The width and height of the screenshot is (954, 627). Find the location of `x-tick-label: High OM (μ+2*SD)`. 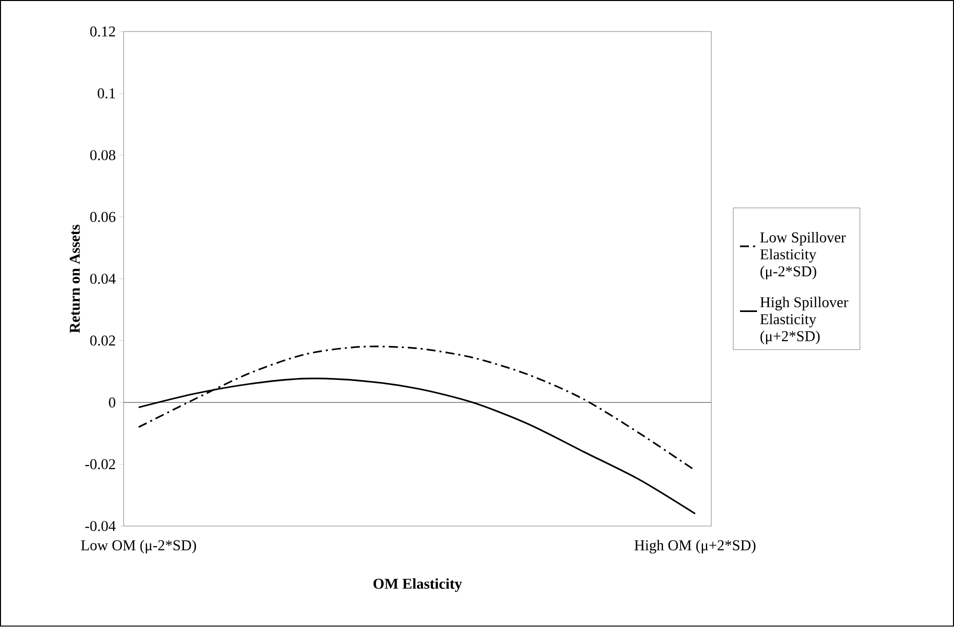

x-tick-label: High OM (μ+2*SD) is located at coordinates (695, 547).